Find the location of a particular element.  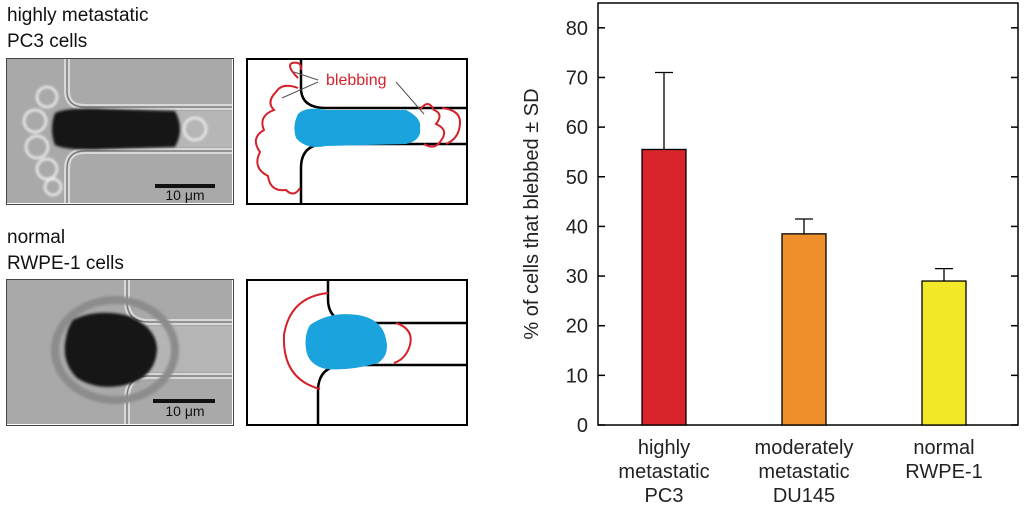

y-tick-label: 10 is located at coordinates (577, 376).